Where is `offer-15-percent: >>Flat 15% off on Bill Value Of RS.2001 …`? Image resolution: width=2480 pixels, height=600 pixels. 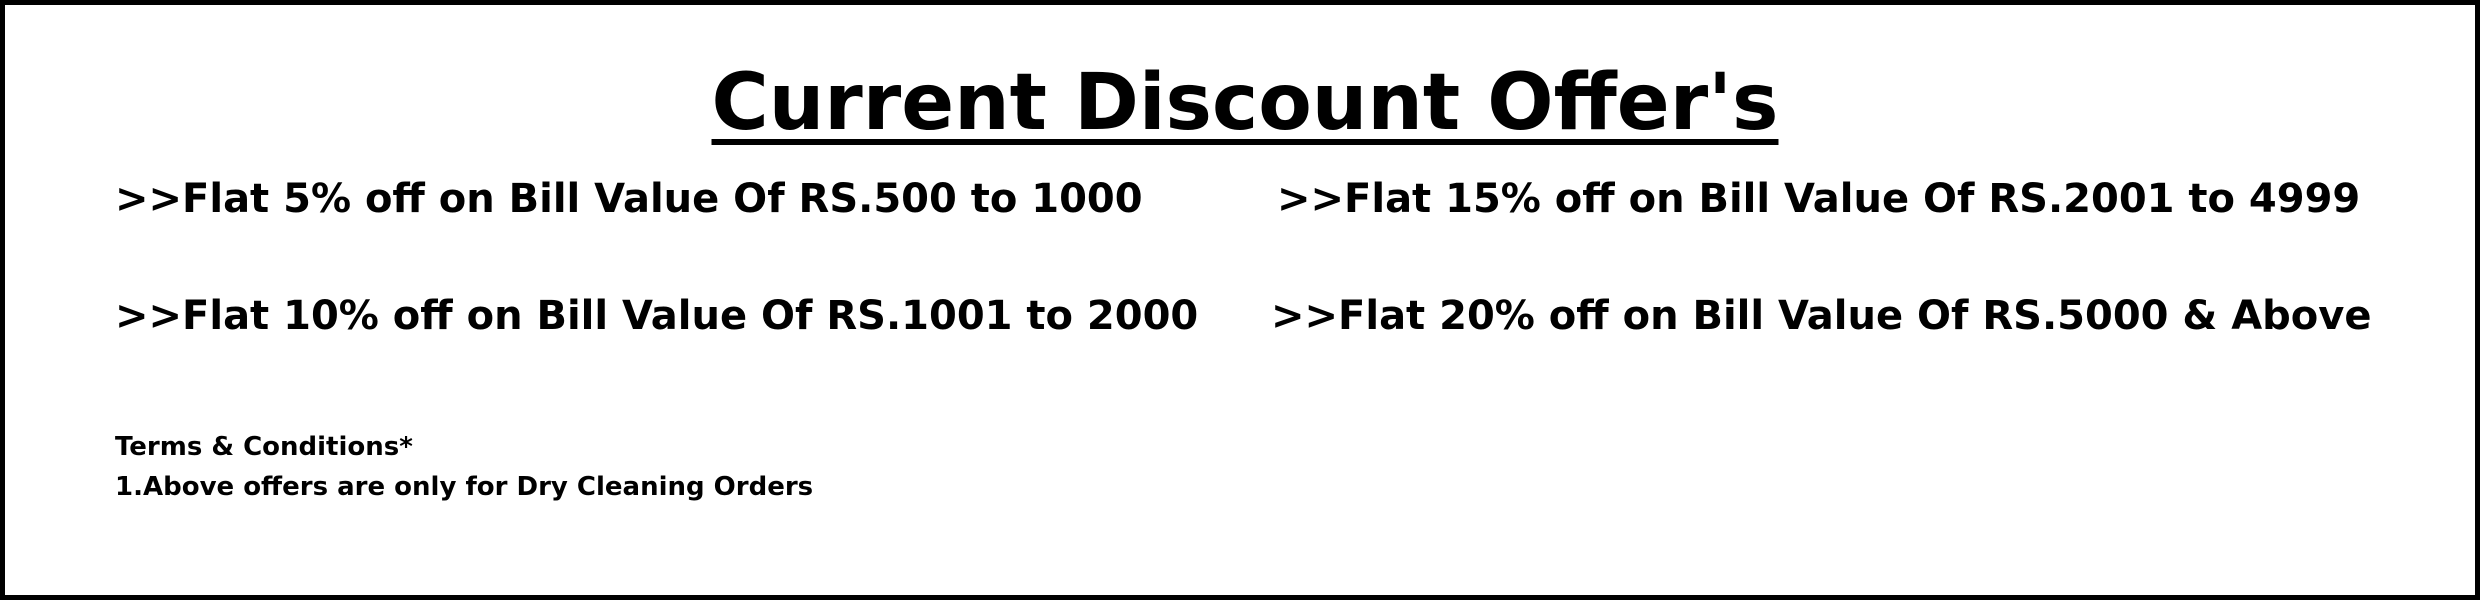
offer-15-percent: >>Flat 15% off on Bill Value Of RS.2001 … is located at coordinates (1819, 199).